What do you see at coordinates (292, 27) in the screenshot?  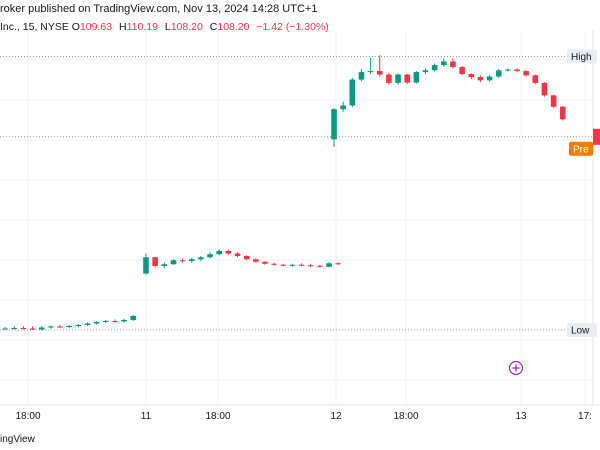 I see `price-change: −1.42 (−1.30%)` at bounding box center [292, 27].